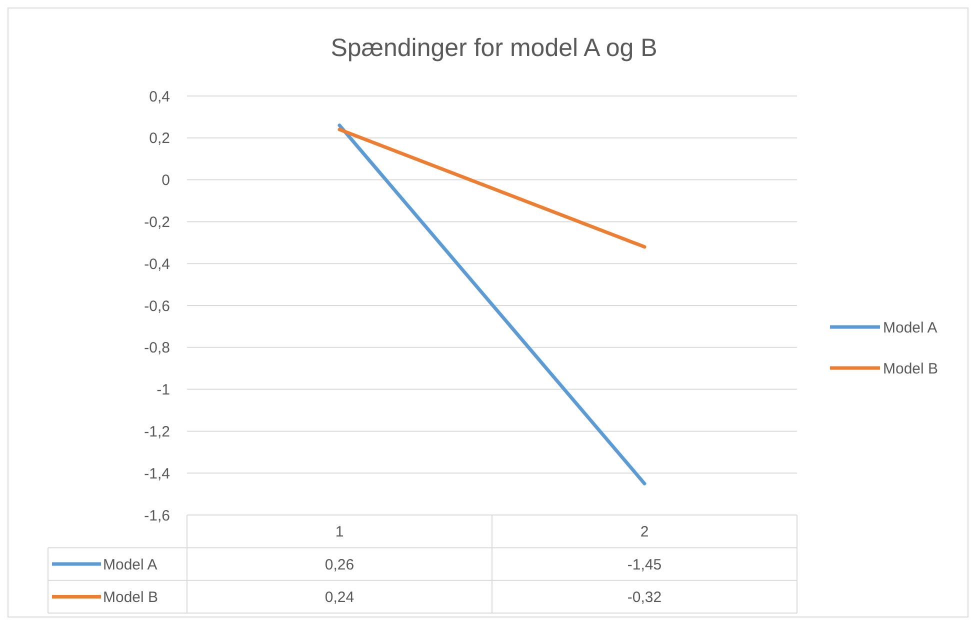  Describe the element at coordinates (910, 369) in the screenshot. I see `legend-label: Model B` at that location.